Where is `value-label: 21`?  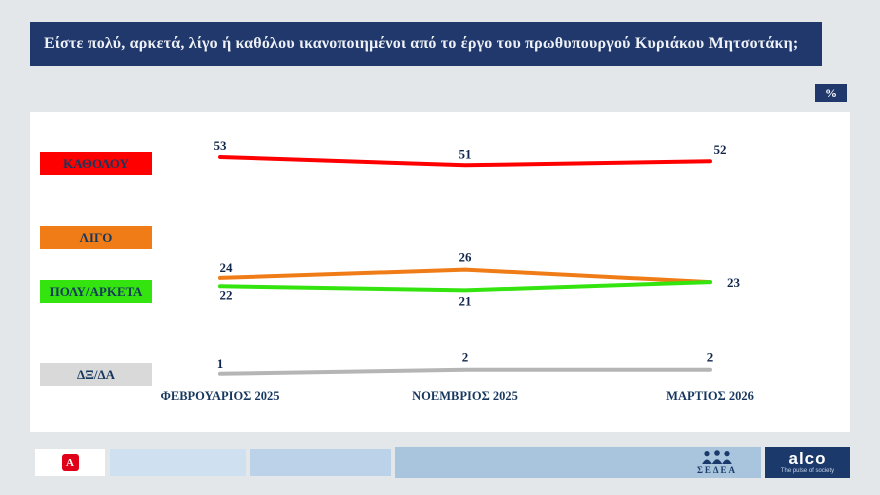 value-label: 21 is located at coordinates (465, 300).